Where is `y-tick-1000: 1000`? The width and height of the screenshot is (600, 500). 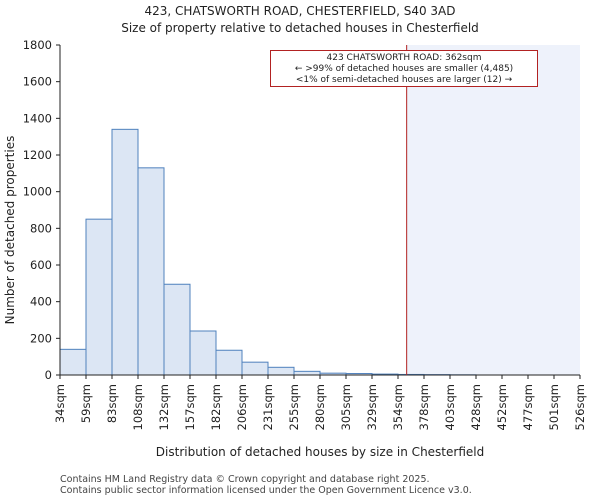
y-tick-1000: 1000 is located at coordinates (37, 192).